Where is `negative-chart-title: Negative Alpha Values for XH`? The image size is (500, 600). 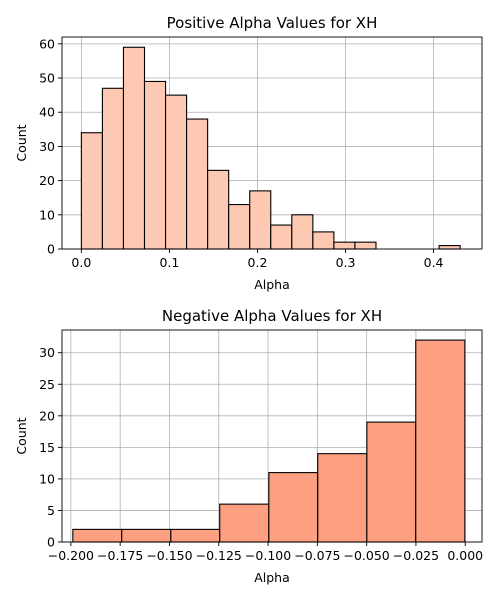
negative-chart-title: Negative Alpha Values for XH is located at coordinates (272, 316).